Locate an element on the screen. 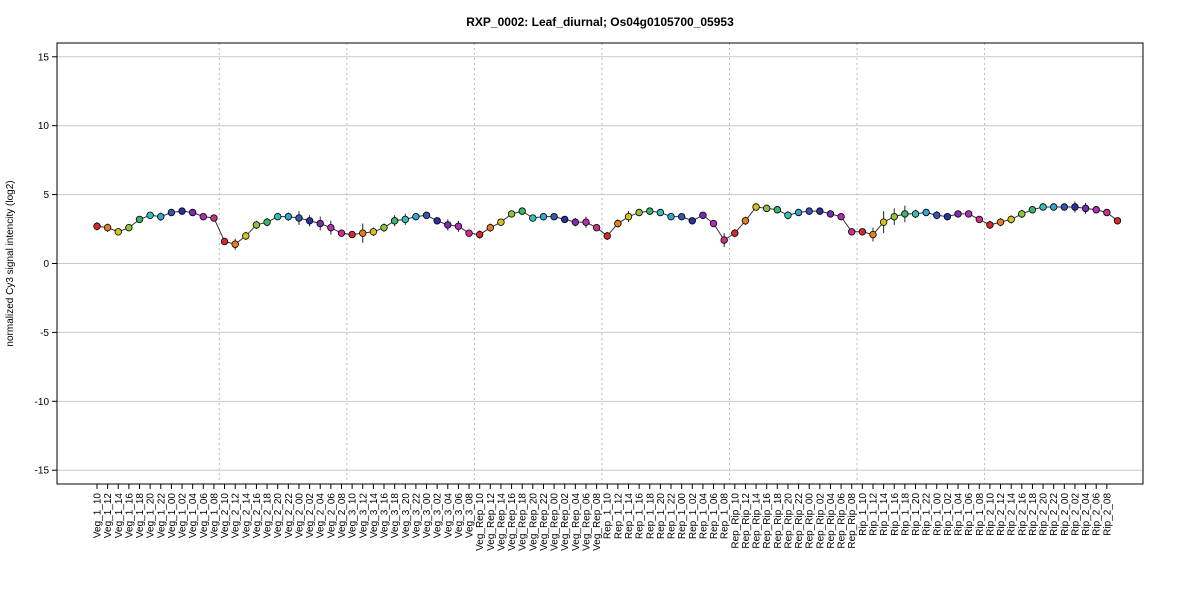 The height and width of the screenshot is (600, 1200). y-tick-label: 0 is located at coordinates (46, 264).